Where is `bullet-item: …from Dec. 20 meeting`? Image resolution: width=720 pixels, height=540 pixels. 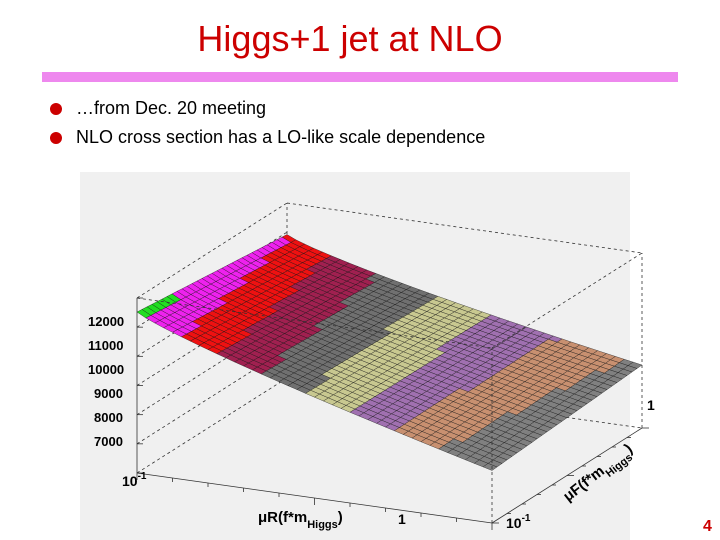 bullet-item: …from Dec. 20 meeting is located at coordinates (267, 108).